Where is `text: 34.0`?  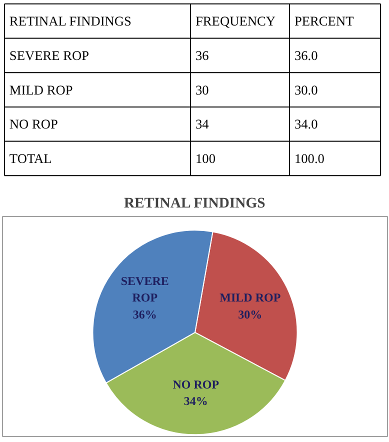 text: 34.0 is located at coordinates (306, 124).